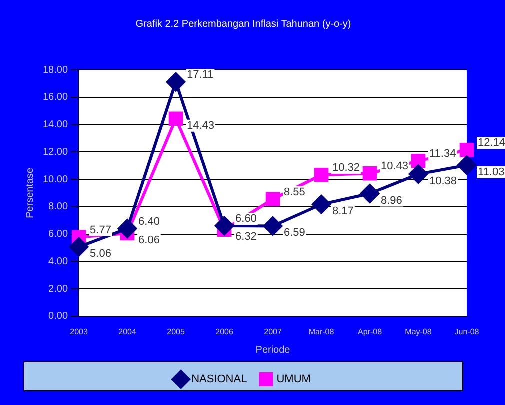  Describe the element at coordinates (55, 98) in the screenshot. I see `y-tick-label: 16.00` at that location.